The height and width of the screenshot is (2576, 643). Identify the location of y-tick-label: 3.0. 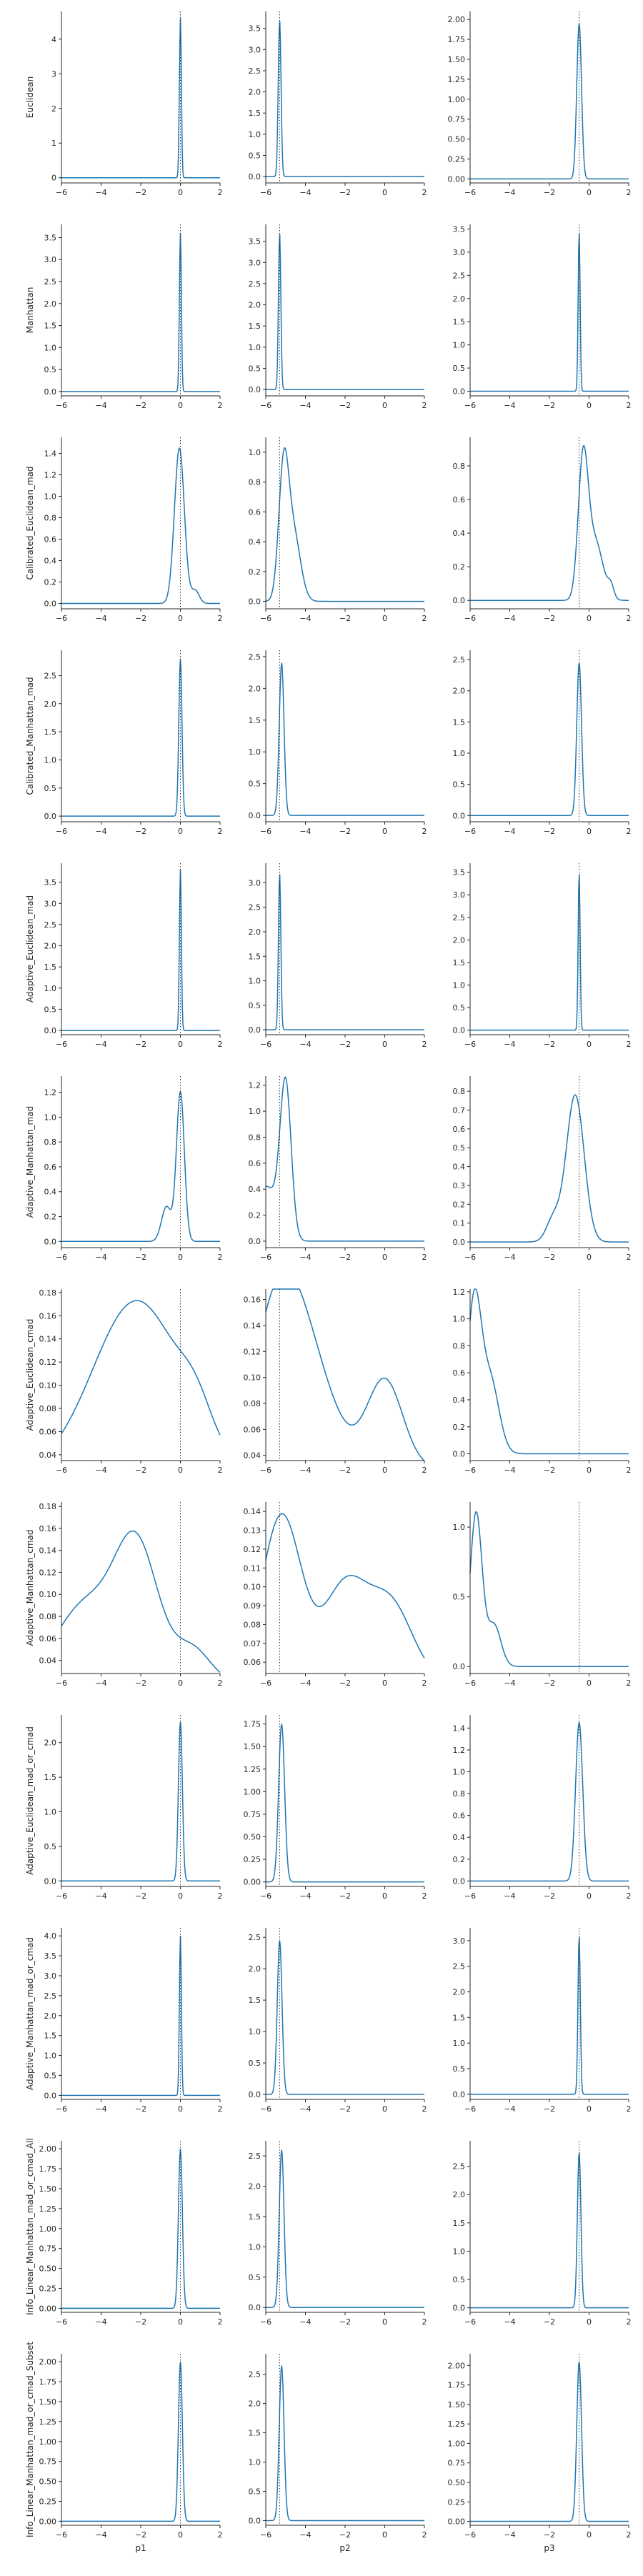
(459, 1941).